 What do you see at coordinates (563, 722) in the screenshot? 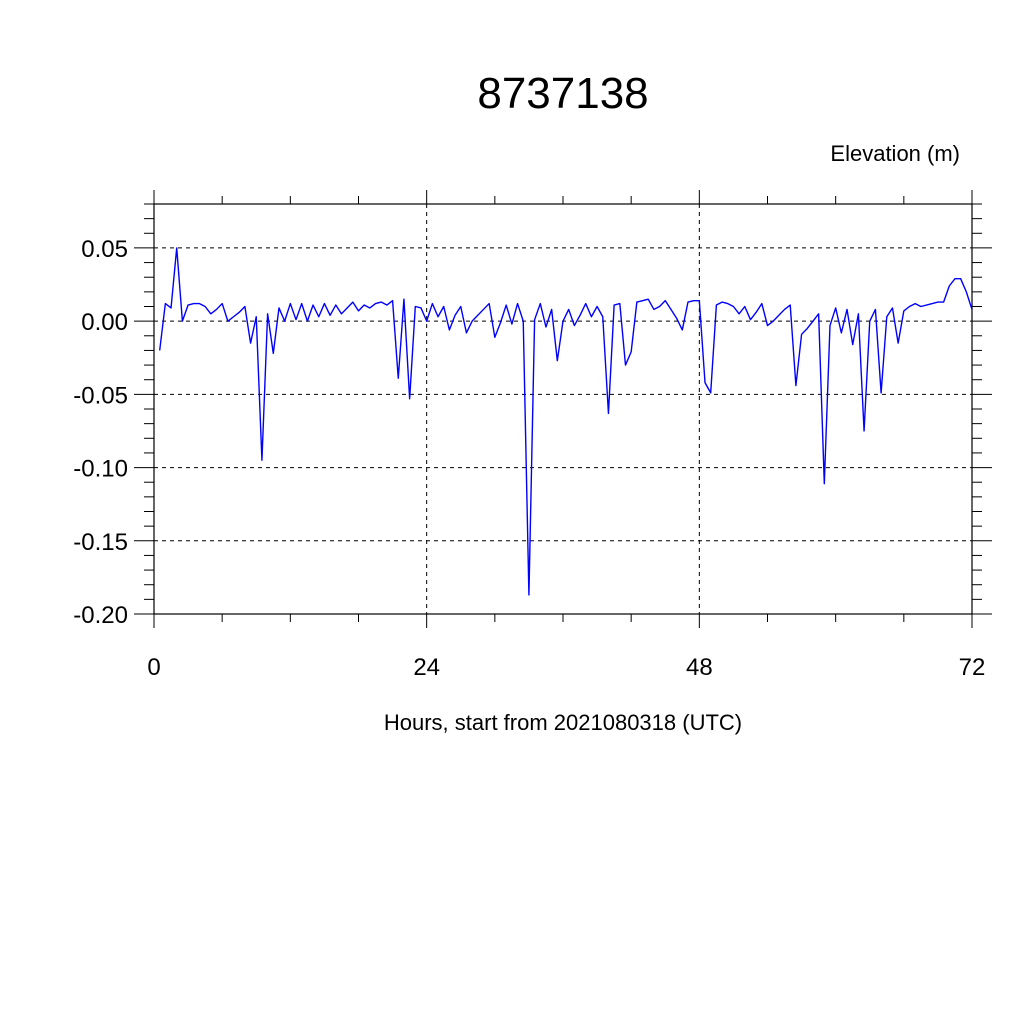
I see `x-axis-label: Hours, start from 2021080318 (UTC)` at bounding box center [563, 722].